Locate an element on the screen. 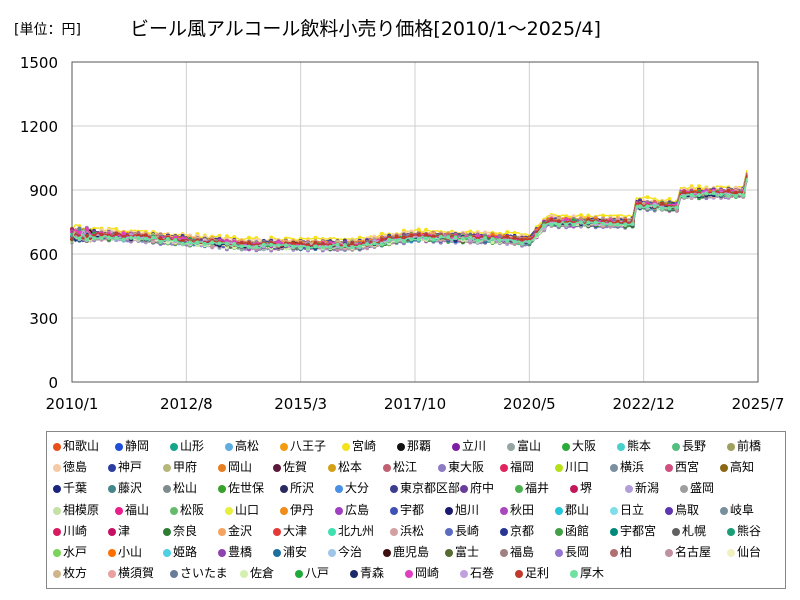  y-tick-label: 300 is located at coordinates (43, 319).